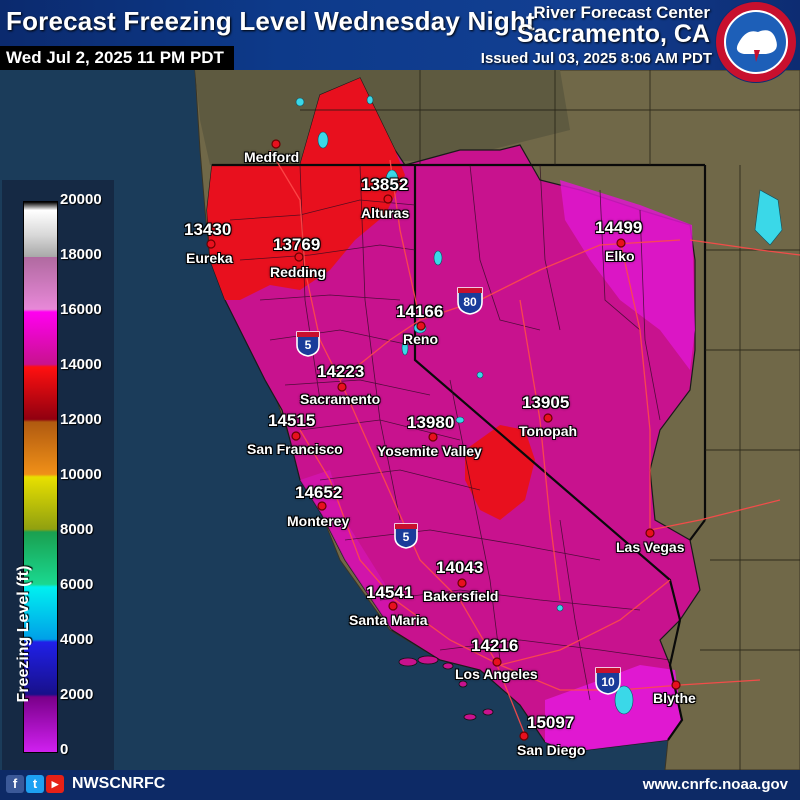 This screenshot has height=800, width=800. Describe the element at coordinates (393, 606) in the screenshot. I see `marker-santa-maria` at that location.